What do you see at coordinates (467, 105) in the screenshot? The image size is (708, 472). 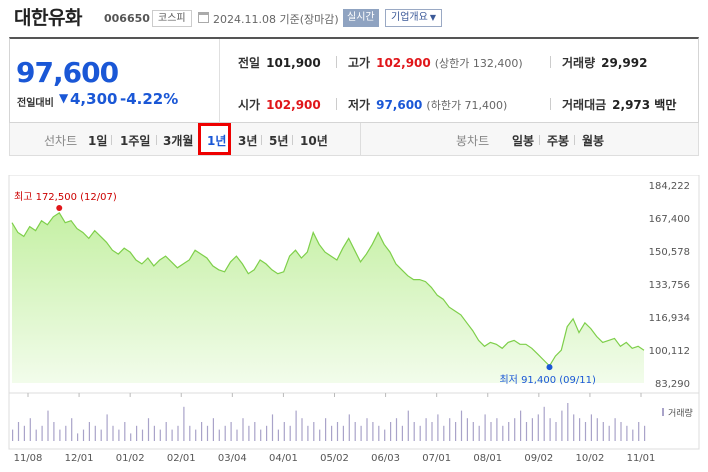 I see `lower-limit: (하한가 71,400)` at bounding box center [467, 105].